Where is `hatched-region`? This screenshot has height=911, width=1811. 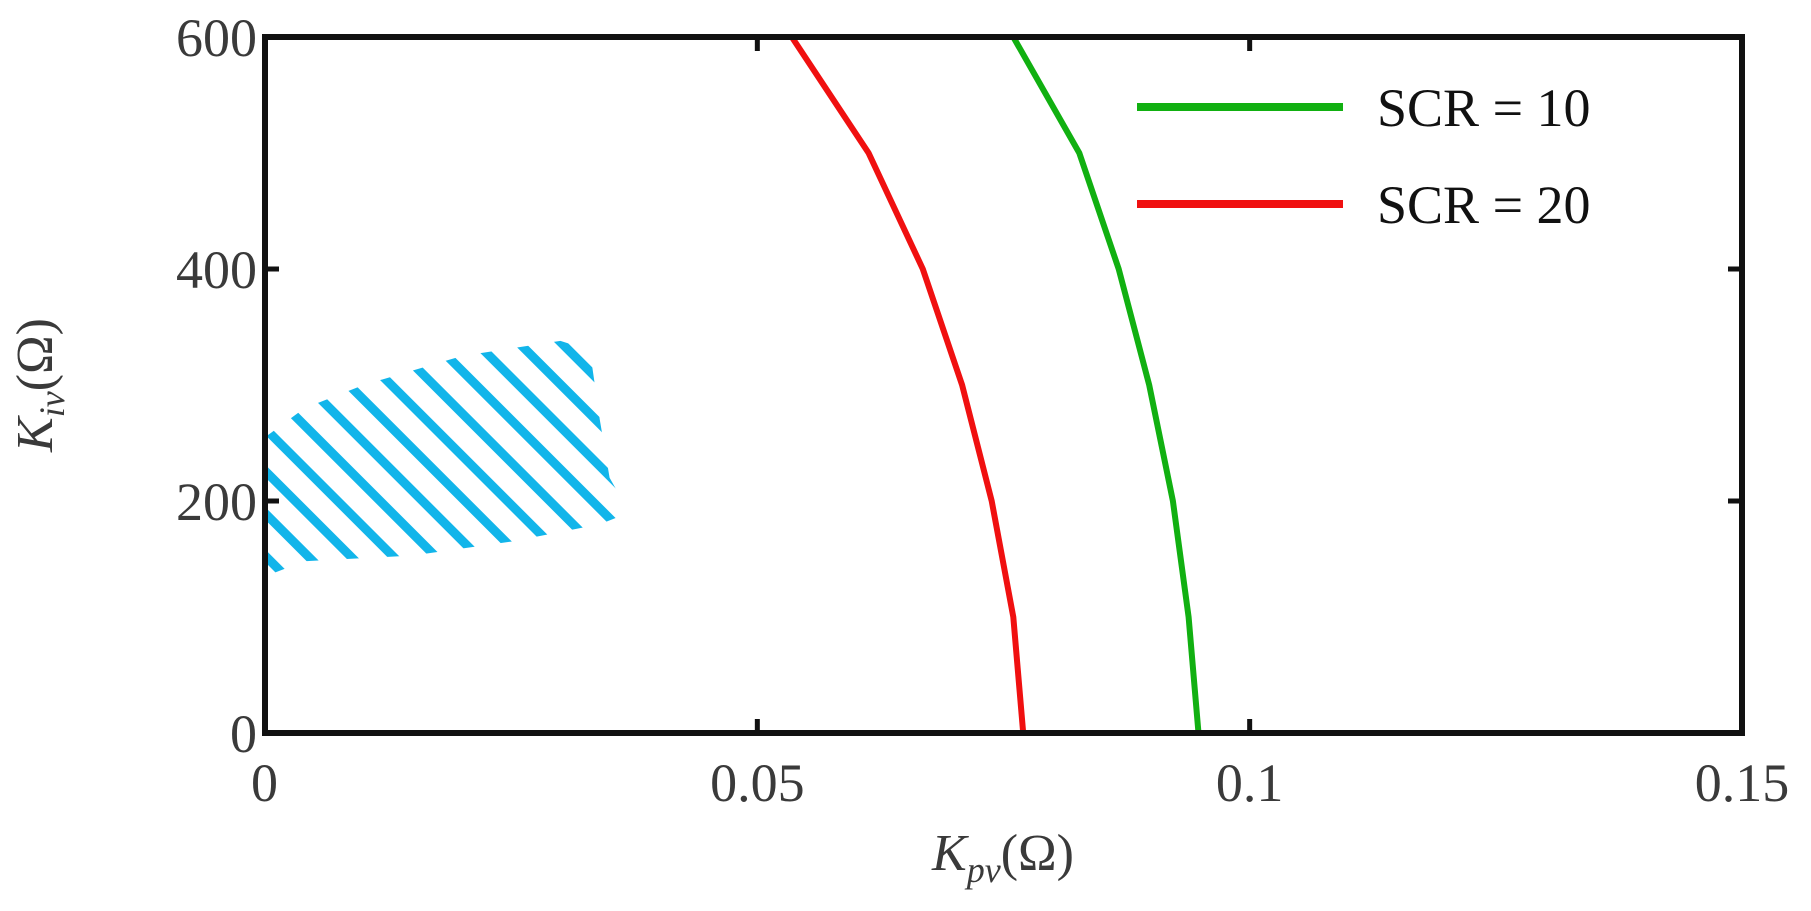
hatched-region is located at coordinates (447, 458).